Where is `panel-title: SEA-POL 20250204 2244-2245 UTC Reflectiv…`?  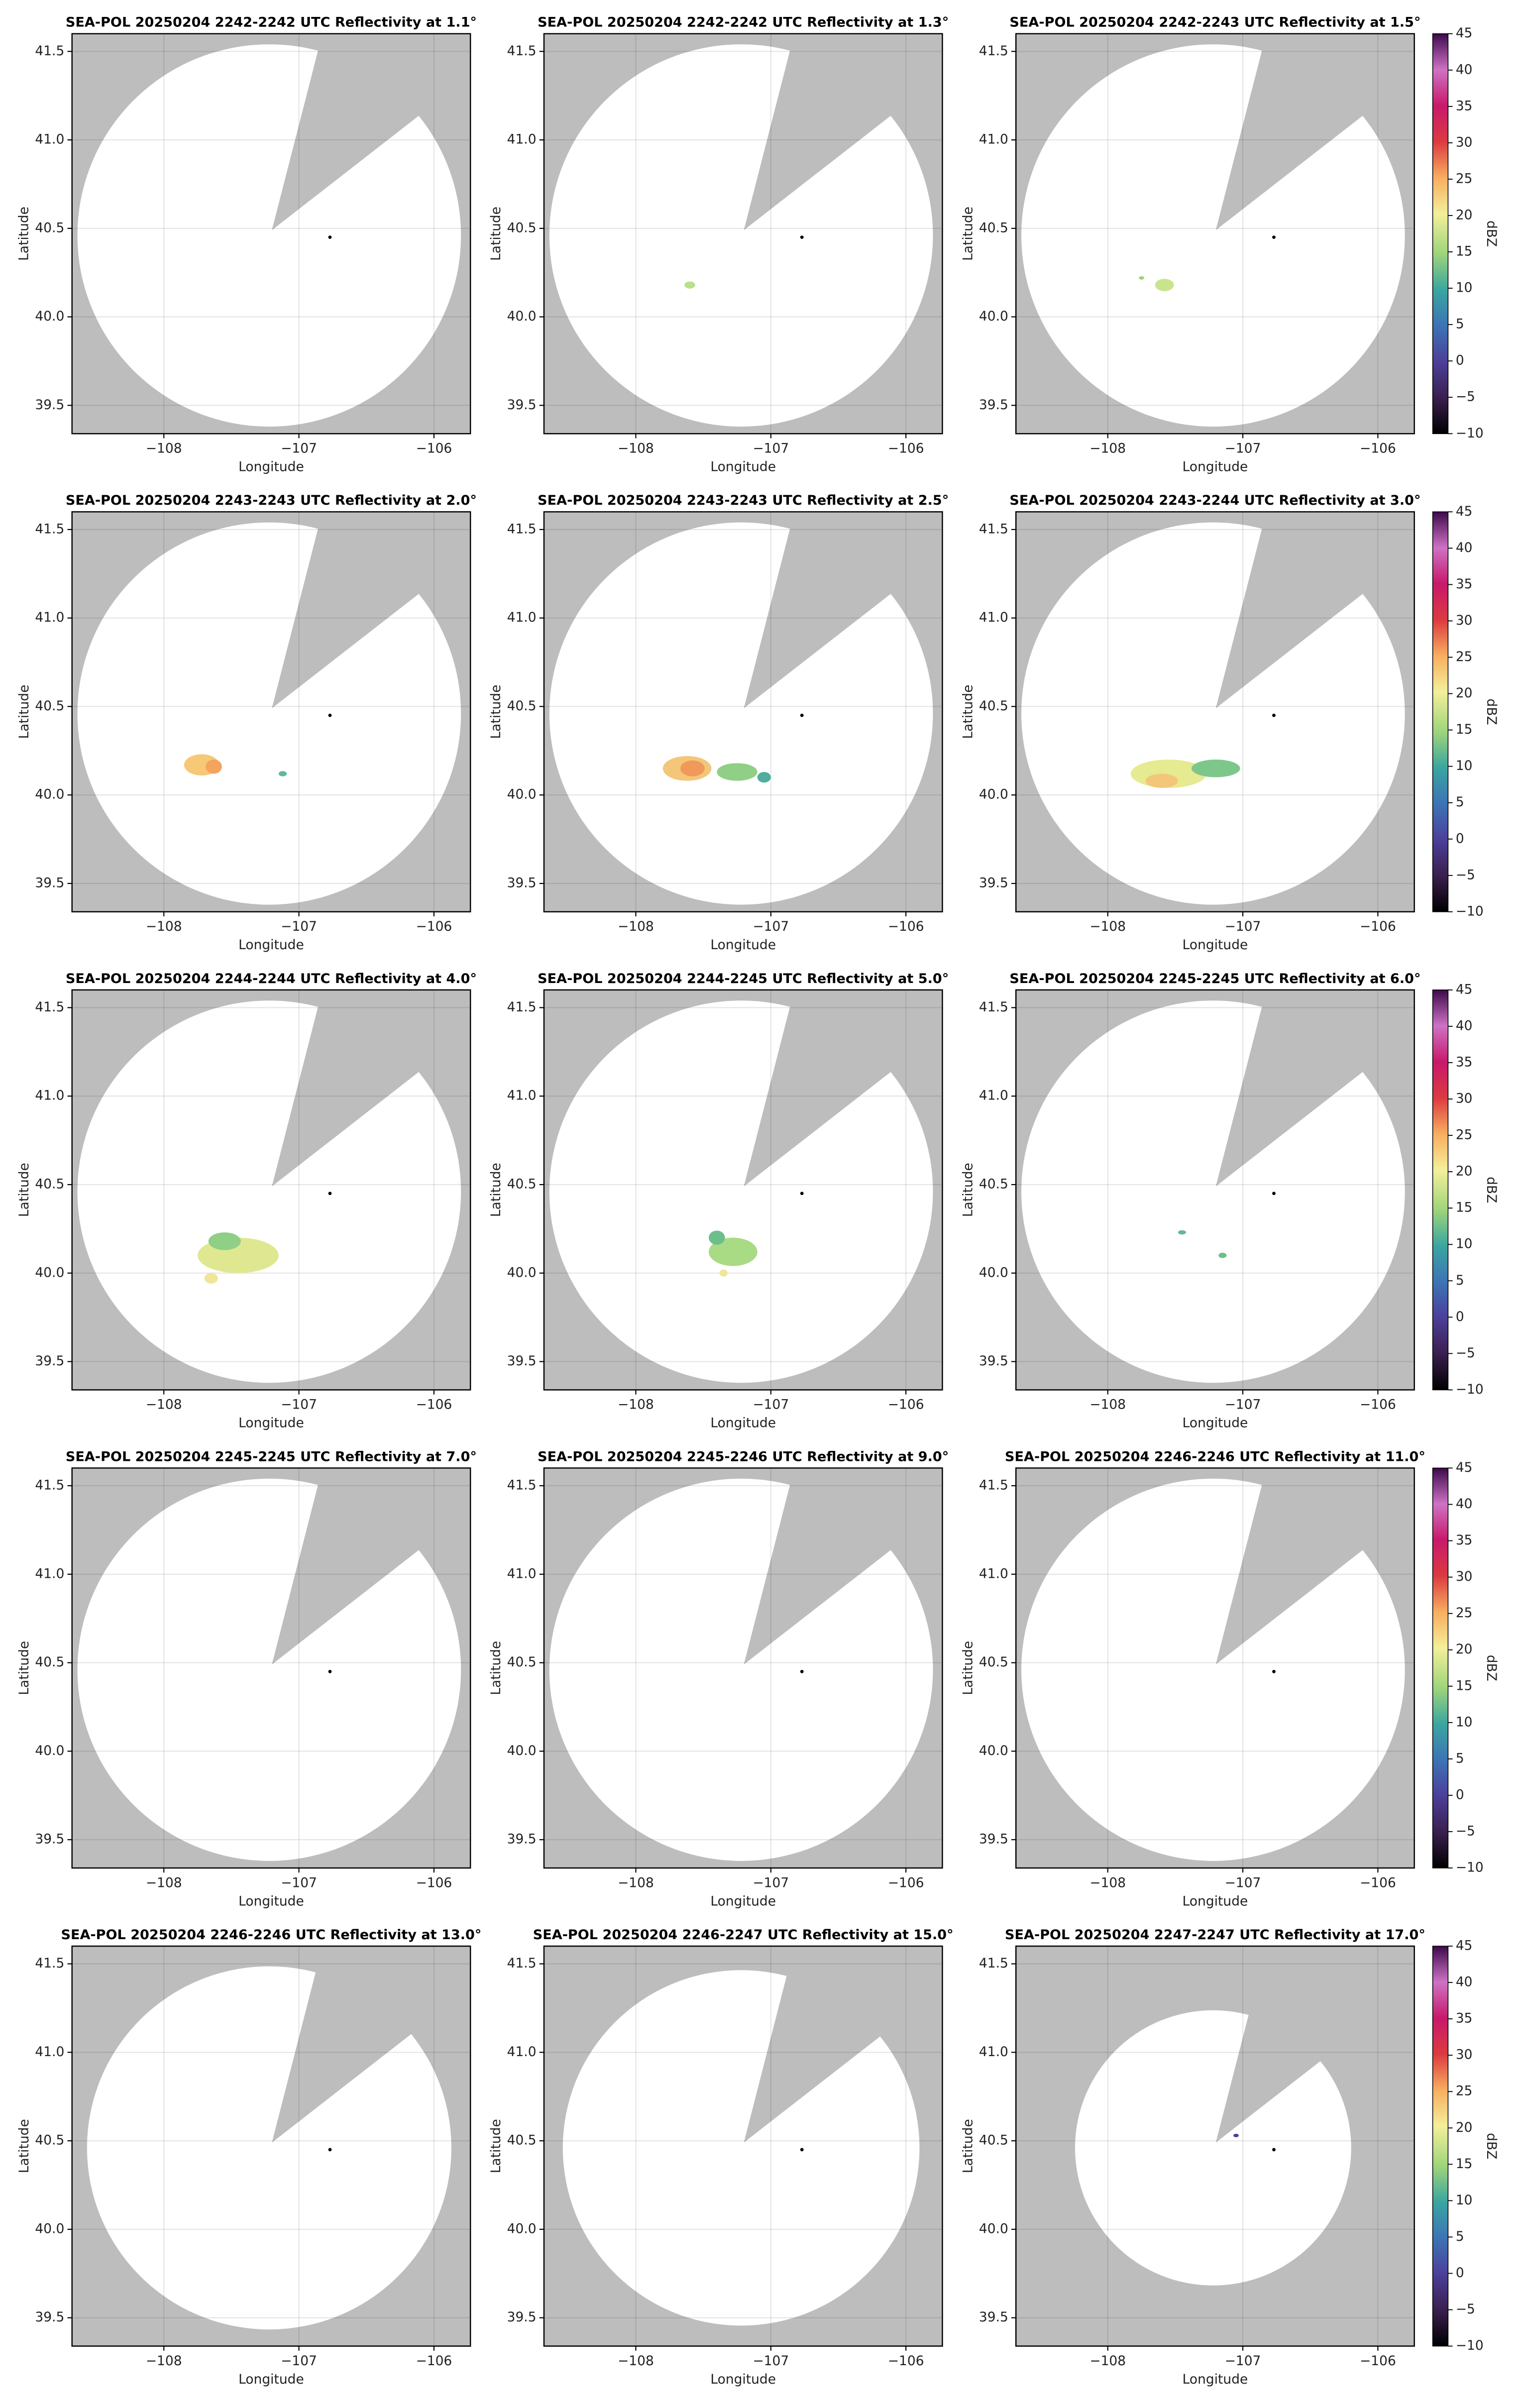
panel-title: SEA-POL 20250204 2244-2245 UTC Reflectiv… is located at coordinates (744, 978).